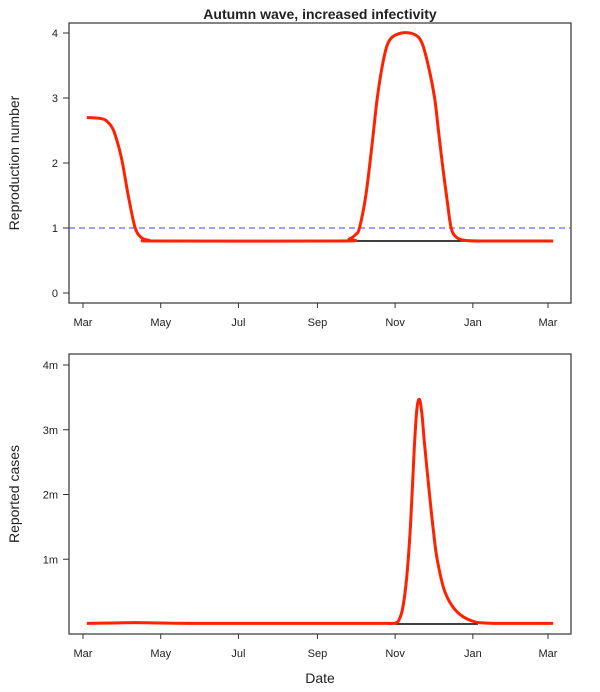  I want to click on top-x-tick-label: Jan, so click(473, 323).